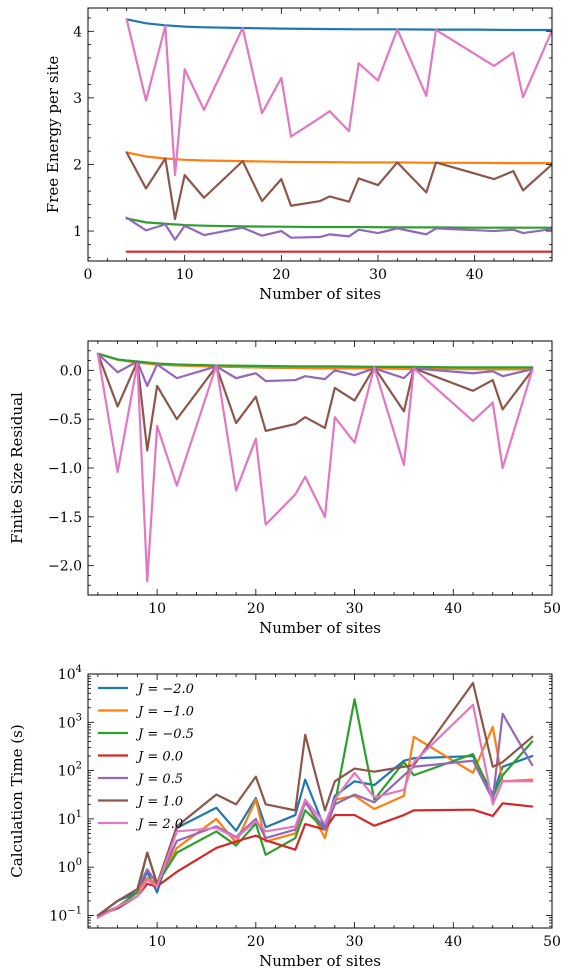 The image size is (561, 976). Describe the element at coordinates (17, 468) in the screenshot. I see `y-axis-label: Finite Size Residual` at that location.